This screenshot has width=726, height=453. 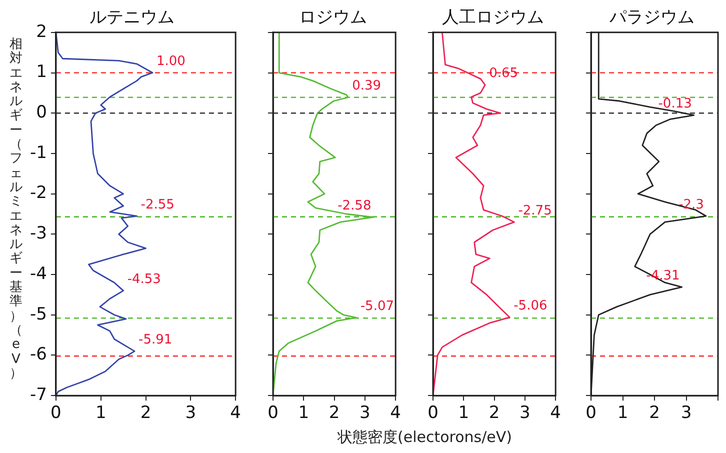 What do you see at coordinates (425, 437) in the screenshot?
I see `x-axis-title: 状態密度(electorons/eV)` at bounding box center [425, 437].